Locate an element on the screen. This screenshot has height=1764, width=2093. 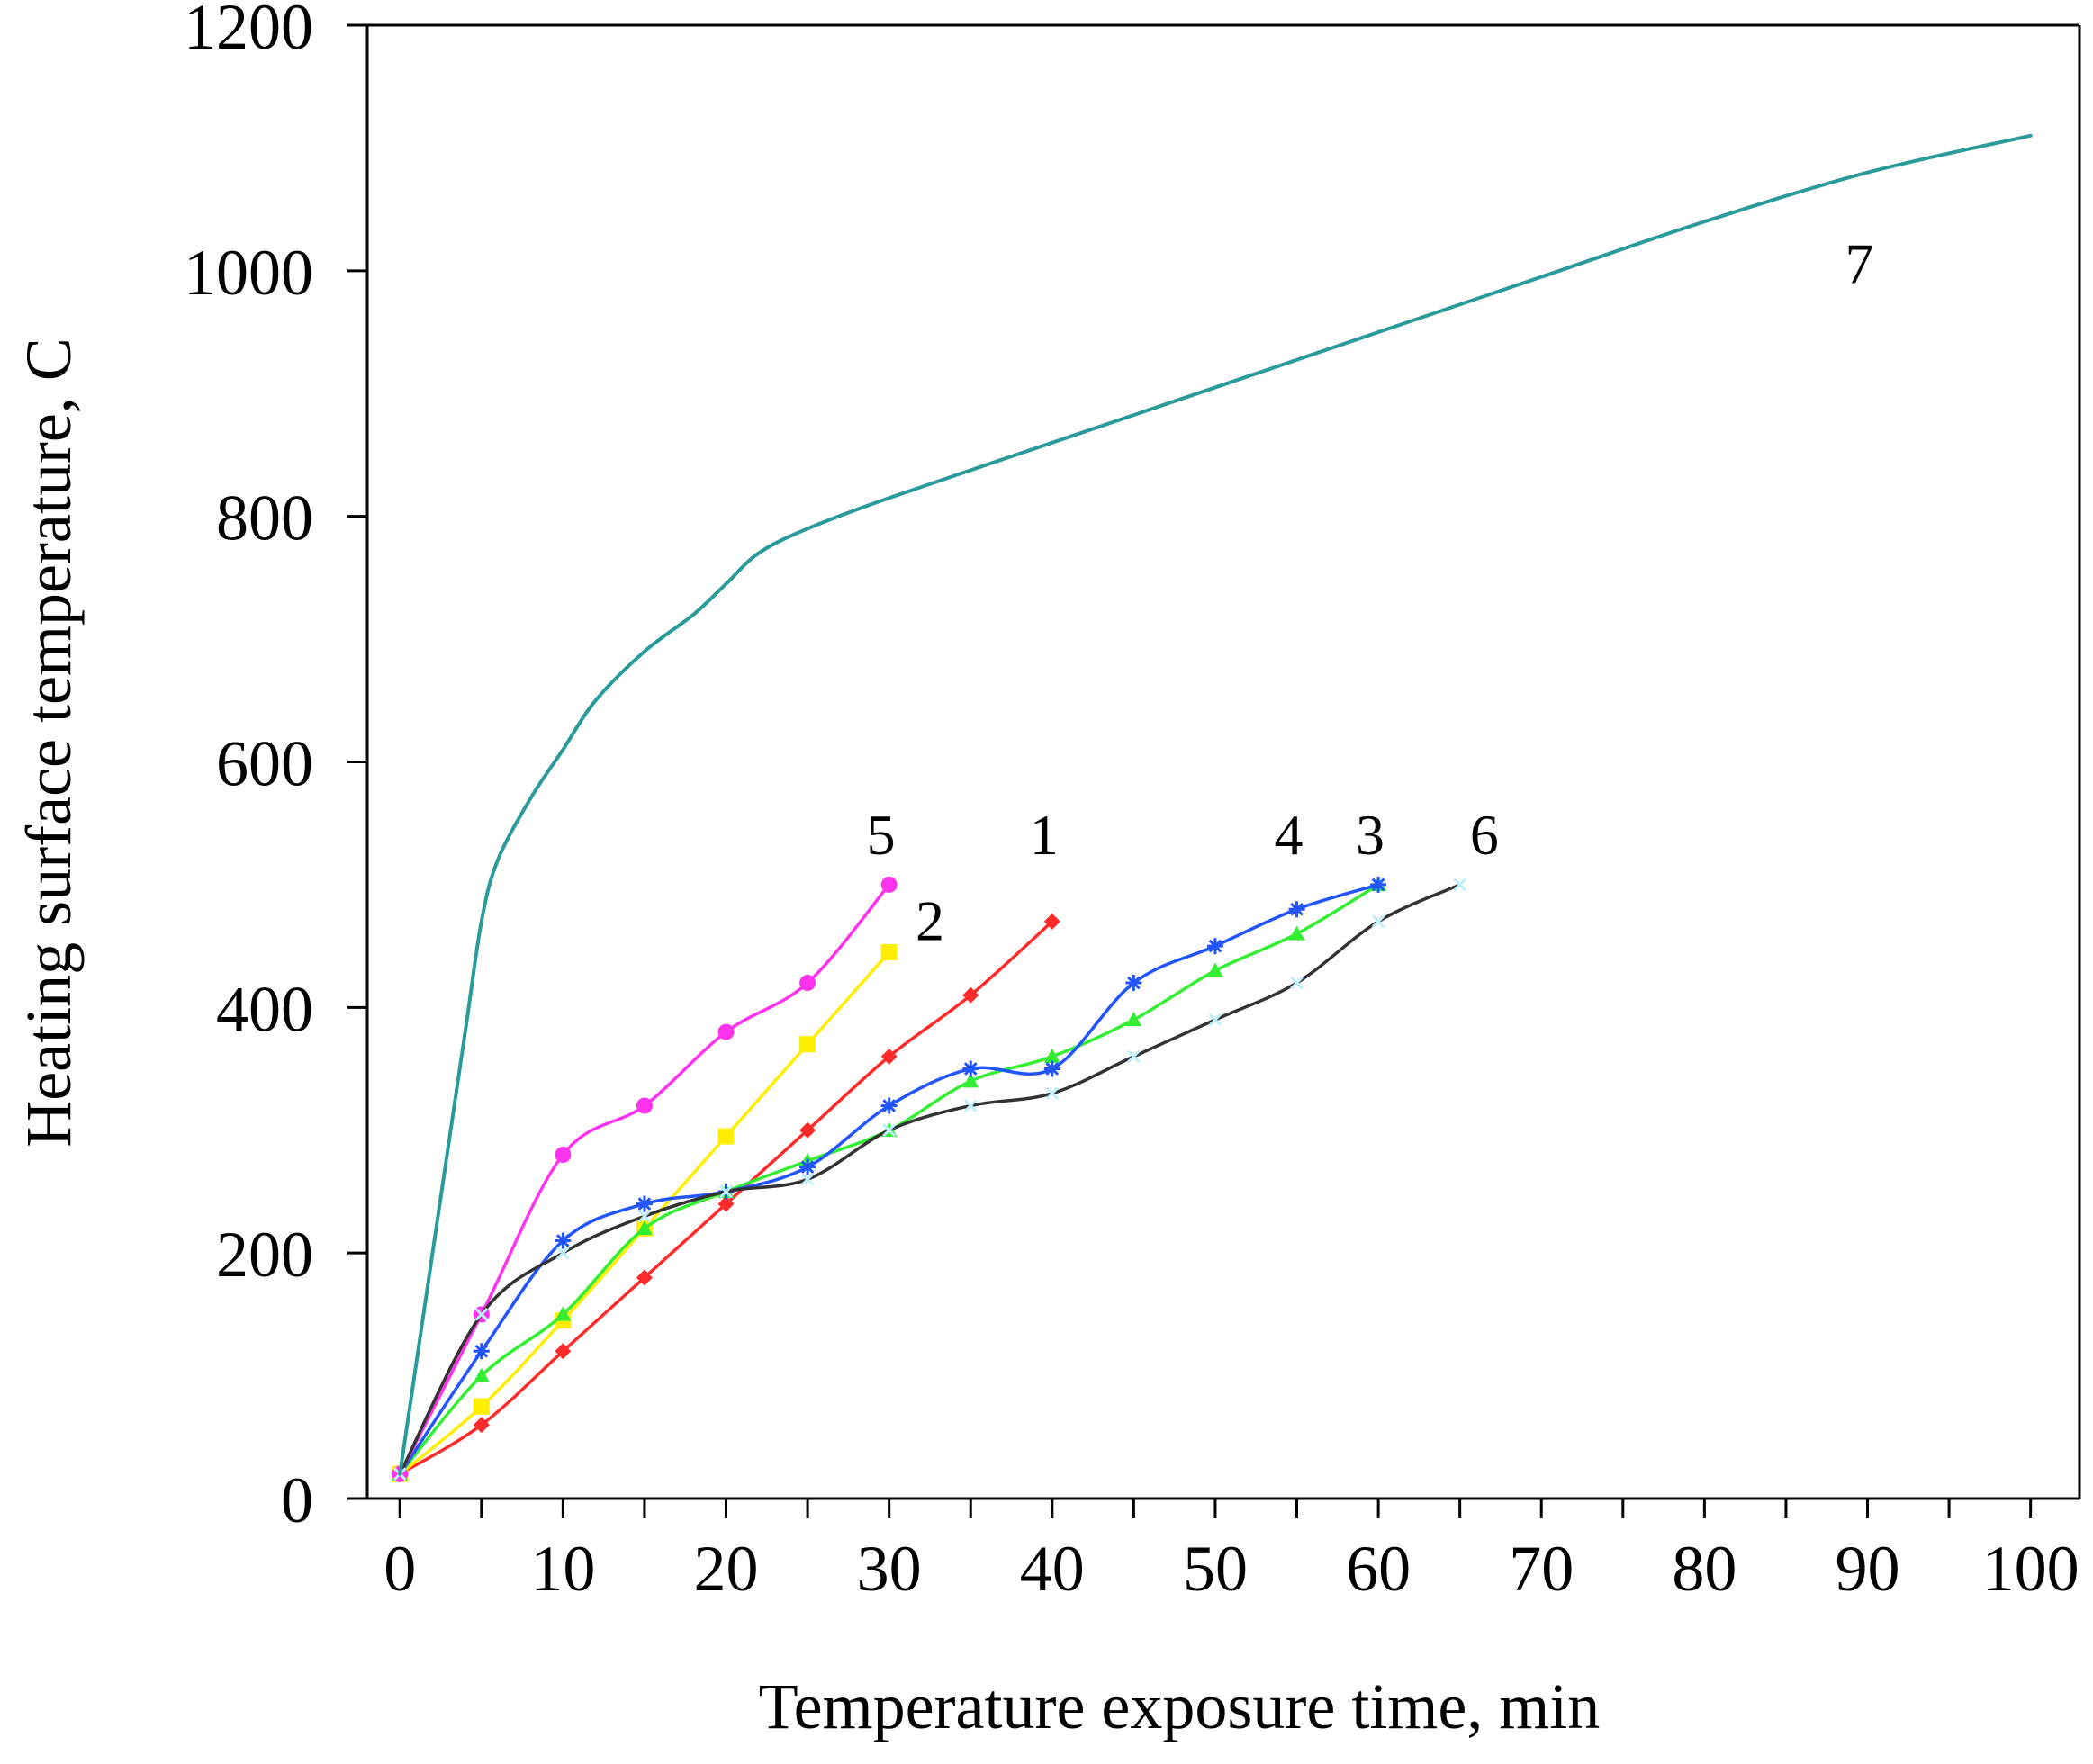
x-tick-label: 100 is located at coordinates (2031, 1569).